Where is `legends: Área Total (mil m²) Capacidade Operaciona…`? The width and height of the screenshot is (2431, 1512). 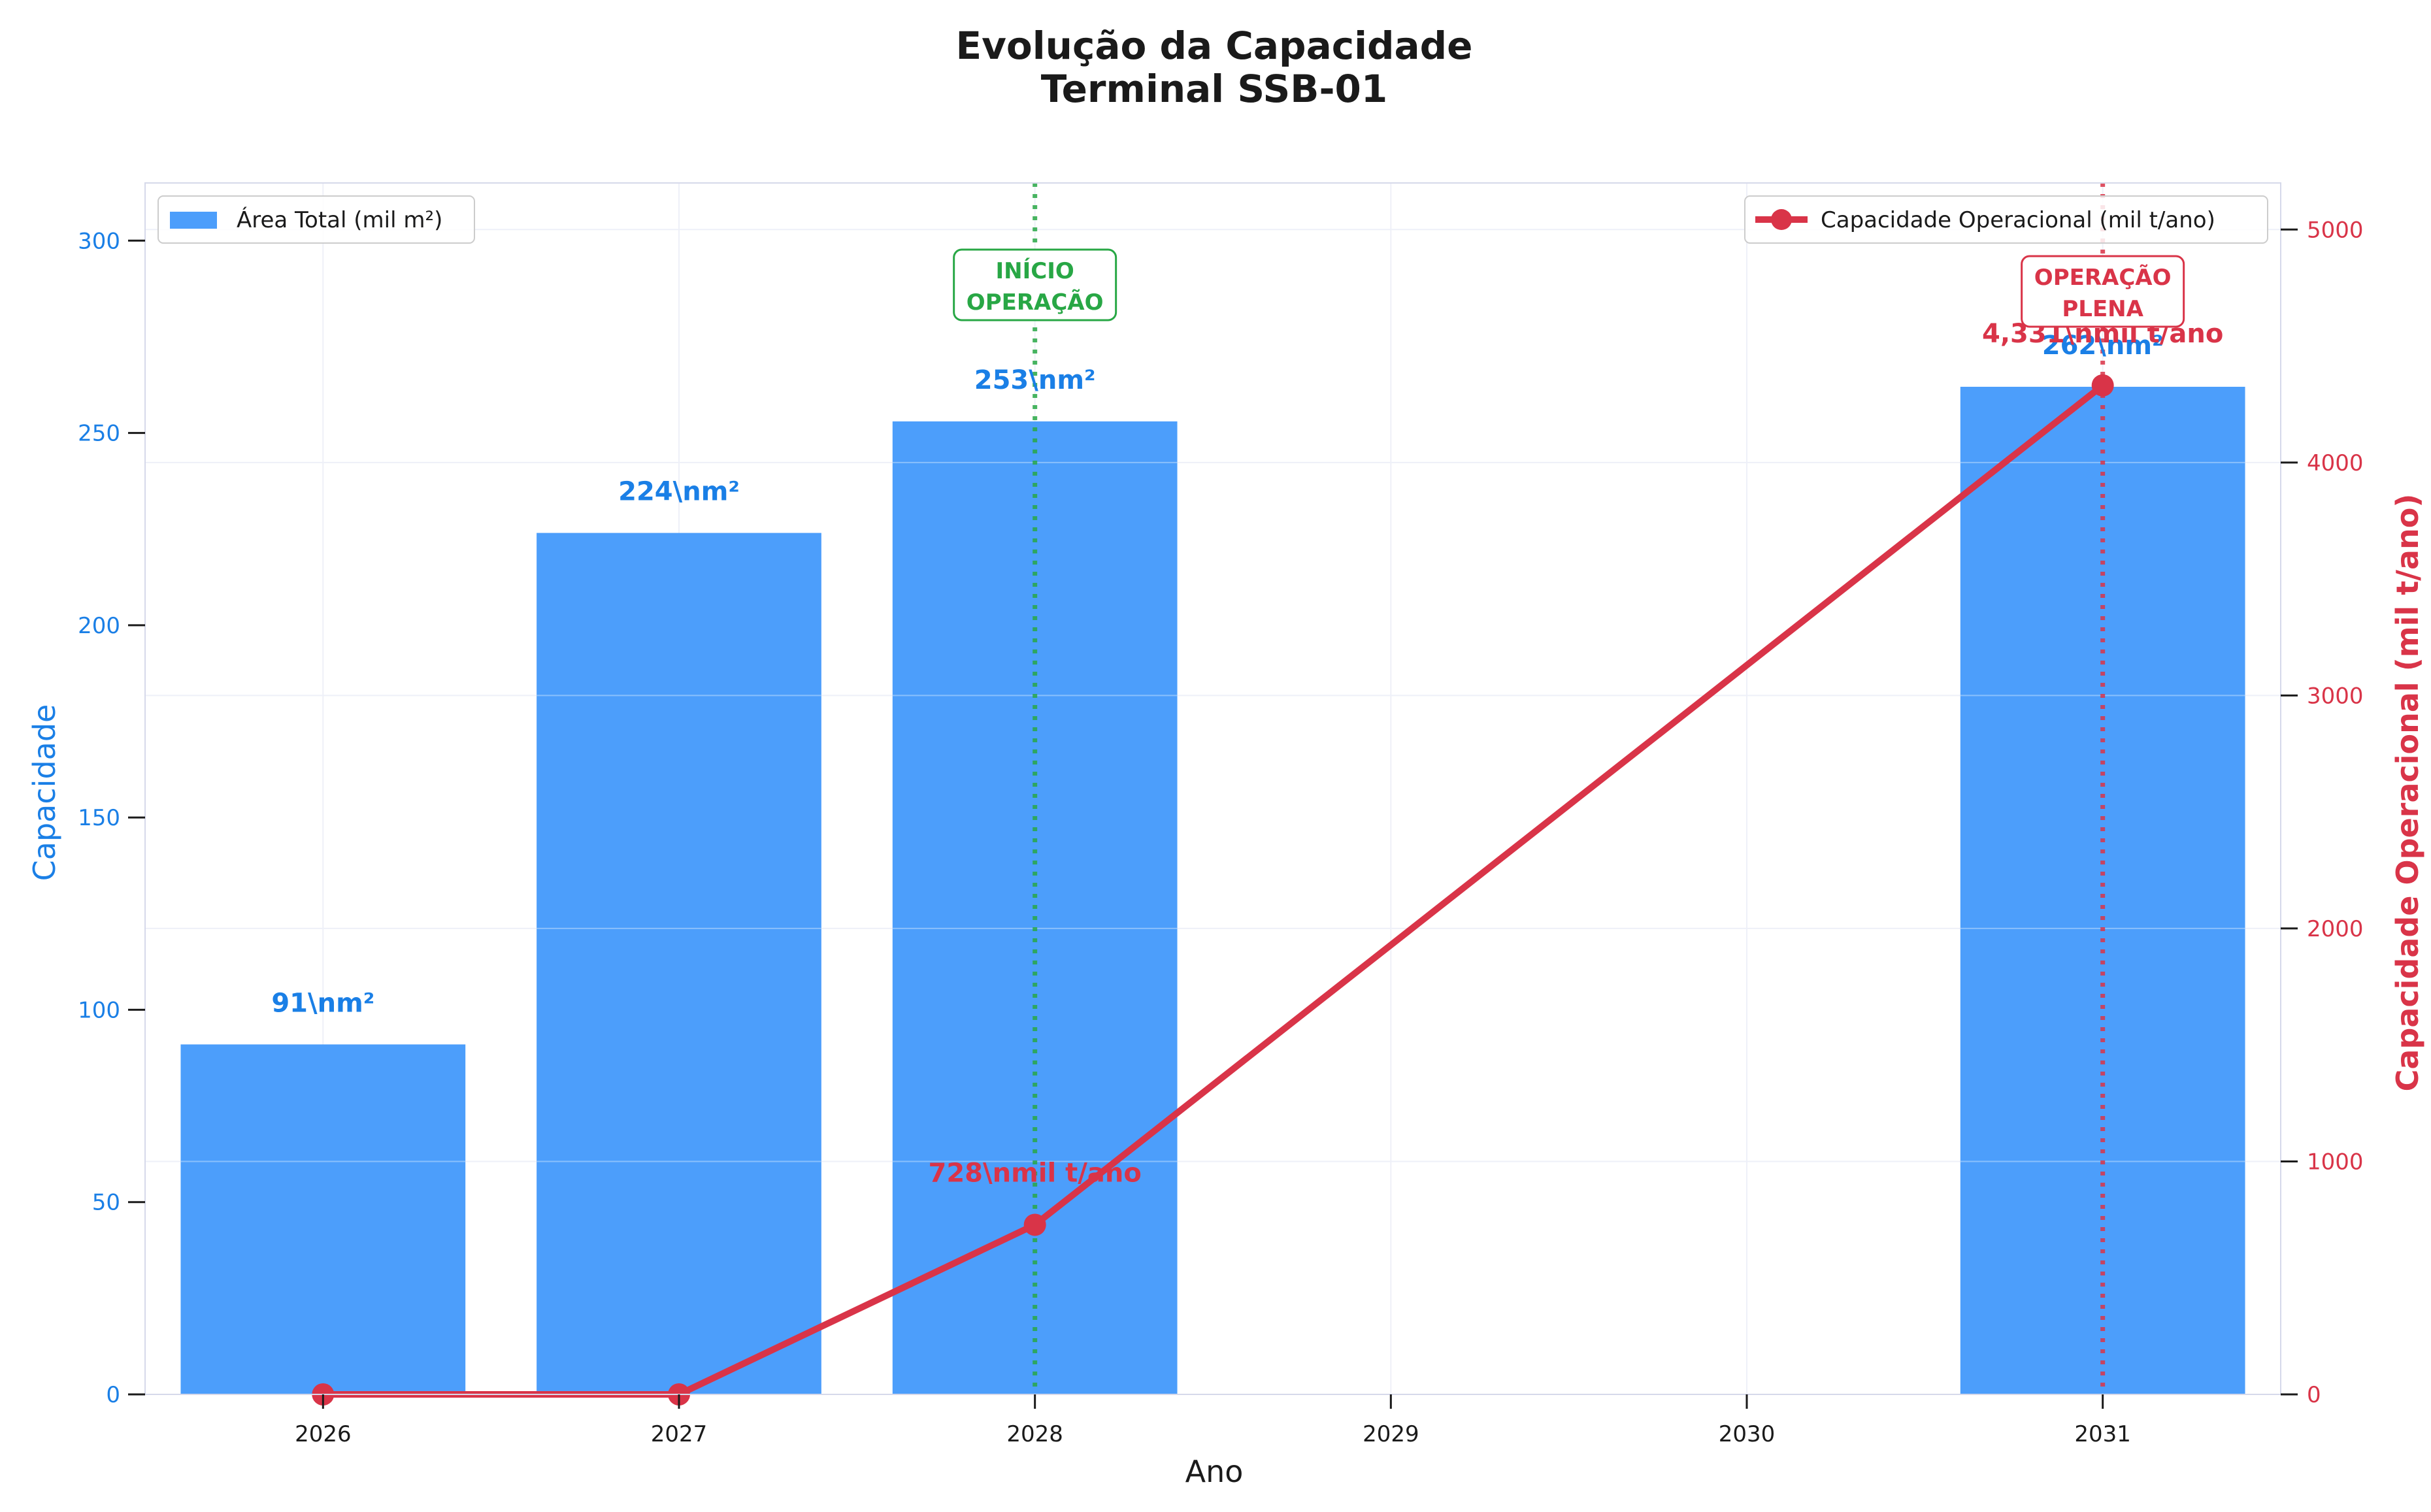
legends: Área Total (mil m²) Capacidade Operaciona… is located at coordinates (1212, 219).